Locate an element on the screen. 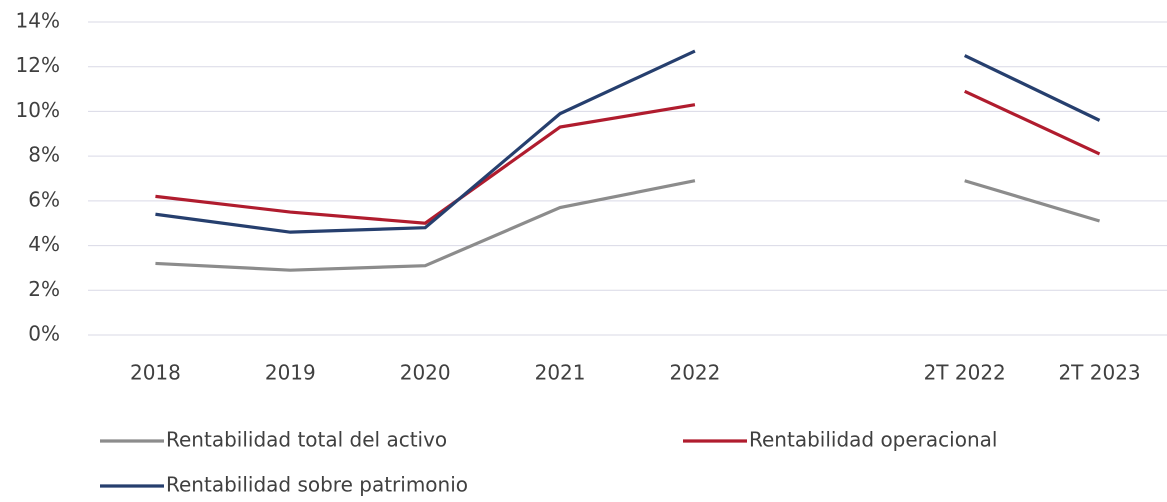 This screenshot has width=1167, height=502. x-tick-label: 2022 is located at coordinates (694, 373).